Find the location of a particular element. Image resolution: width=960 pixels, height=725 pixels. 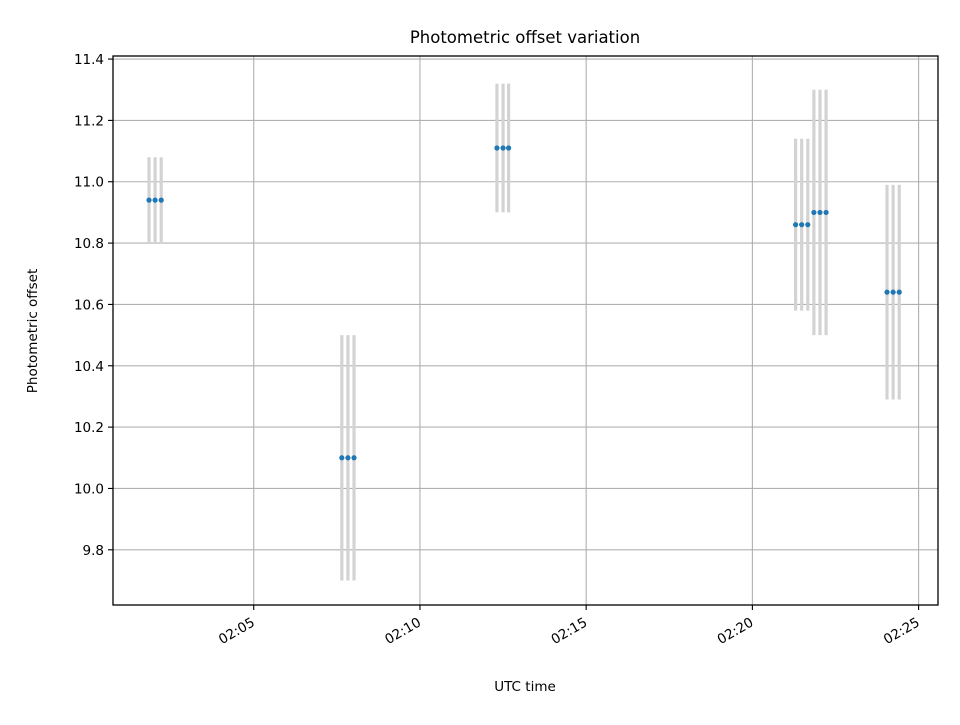

y-tick-label: 11.4 is located at coordinates (89, 60).